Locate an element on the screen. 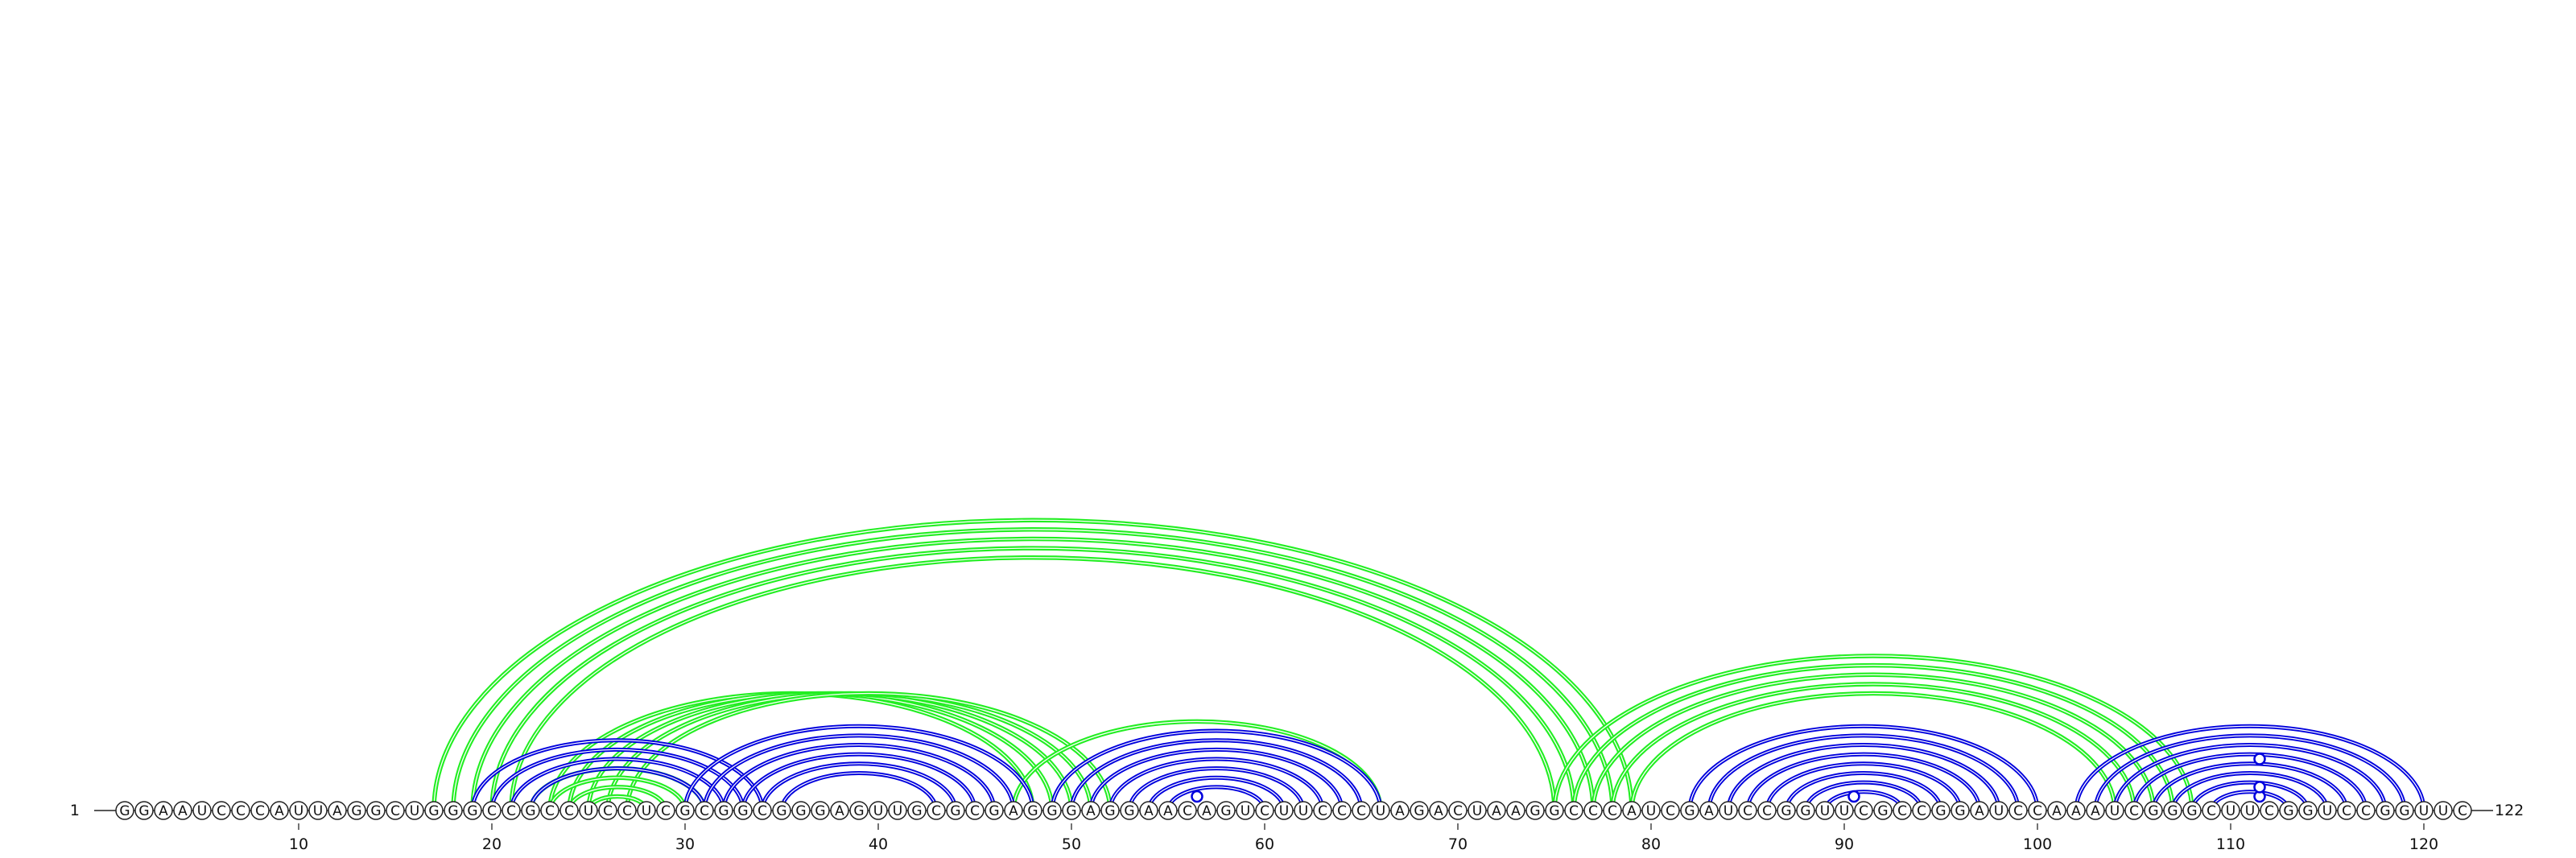 Image resolution: width=2576 pixels, height=858 pixels. tick-label-30: 30 is located at coordinates (685, 844).